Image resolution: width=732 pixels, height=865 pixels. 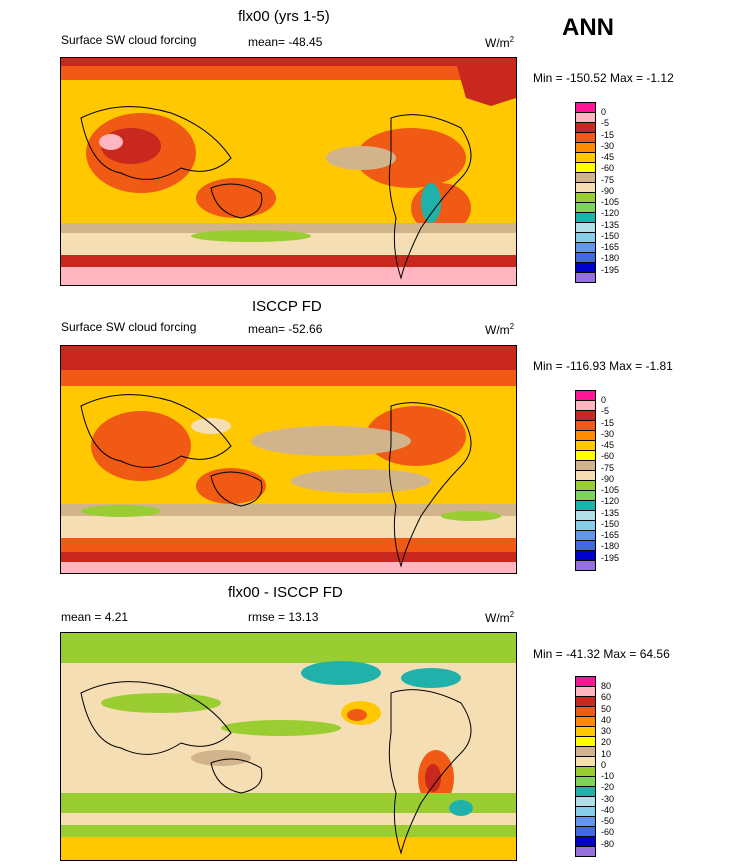 I want to click on panel-3-colorbar: 80 60 50 40 30 20 10 0 -10 -20 -30 -40 -50 -60 -80, so click(x=605, y=766).